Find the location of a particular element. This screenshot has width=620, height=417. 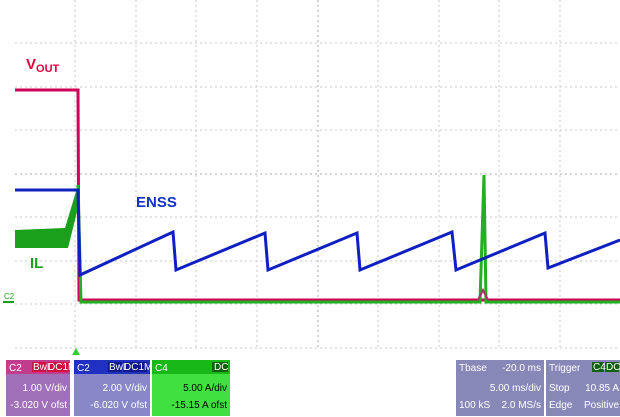

trigger-box: Trigger C4 DC Stop 10.85 A Edge Positive is located at coordinates (583, 388).